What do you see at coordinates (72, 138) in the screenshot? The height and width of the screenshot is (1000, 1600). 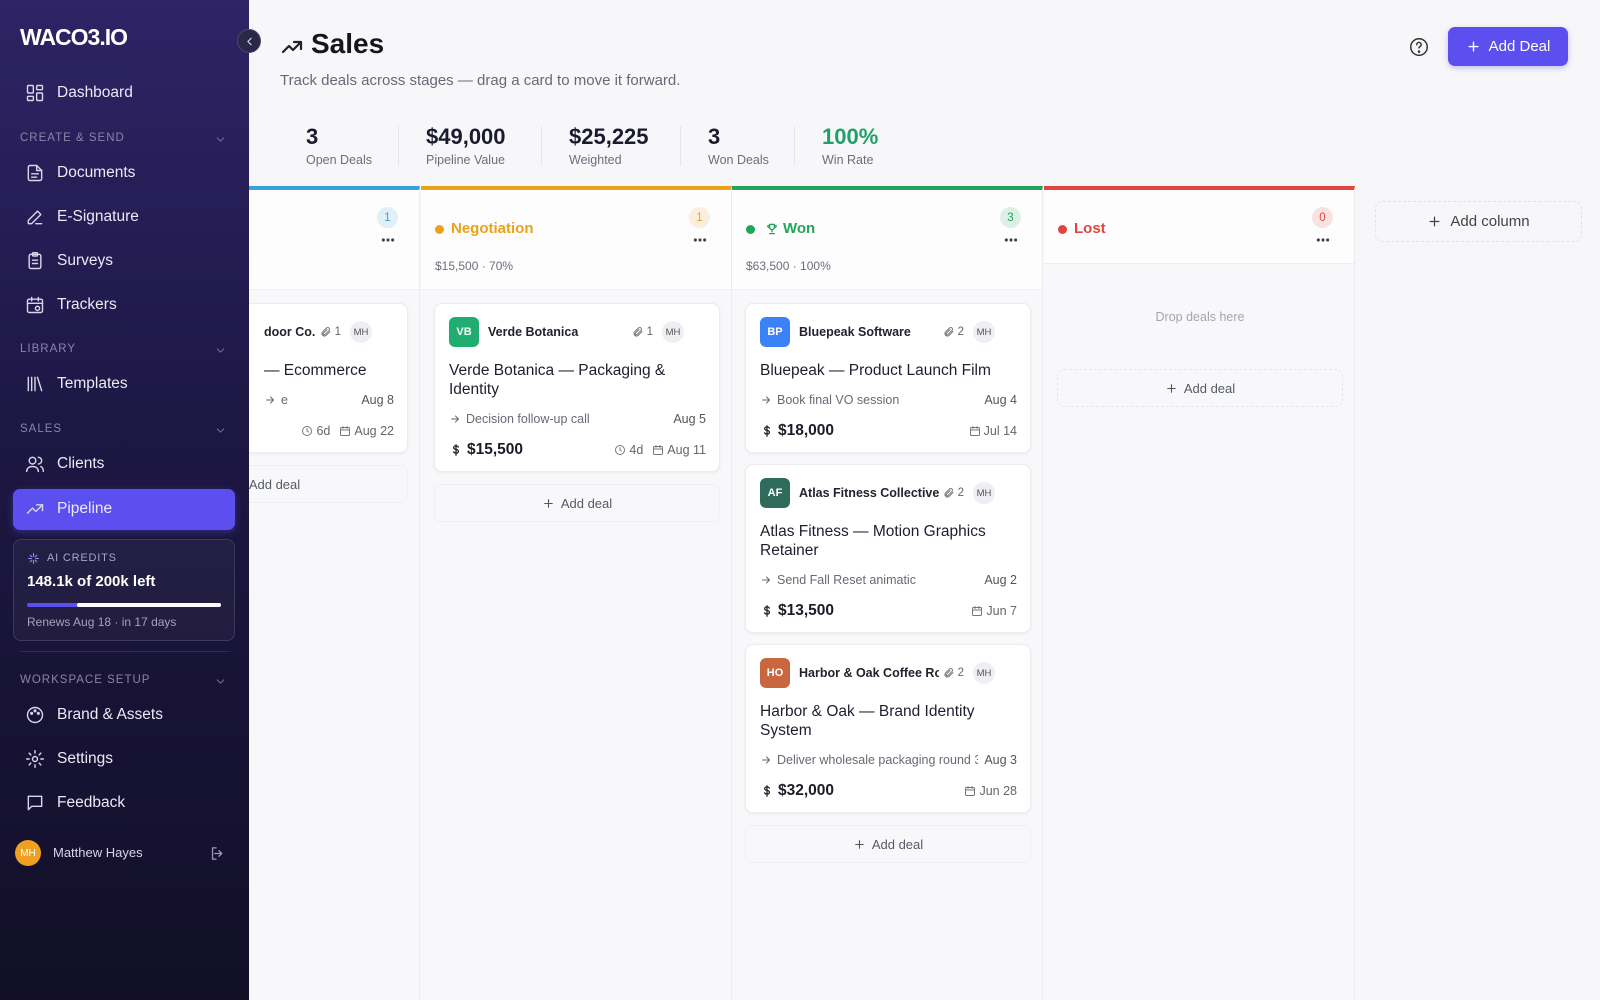 I see `section-title: CREATE & SEND` at bounding box center [72, 138].